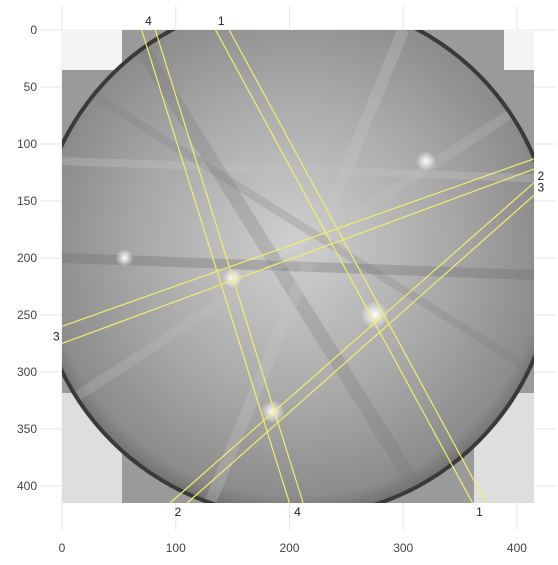 Image resolution: width=558 pixels, height=565 pixels. What do you see at coordinates (176, 548) in the screenshot?
I see `x-tick-label: 100` at bounding box center [176, 548].